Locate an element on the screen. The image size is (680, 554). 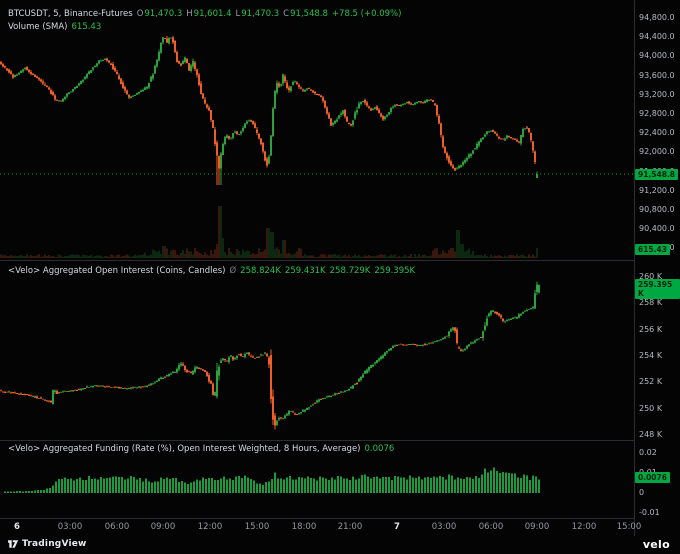
volume-value: 615.43 is located at coordinates (86, 27).